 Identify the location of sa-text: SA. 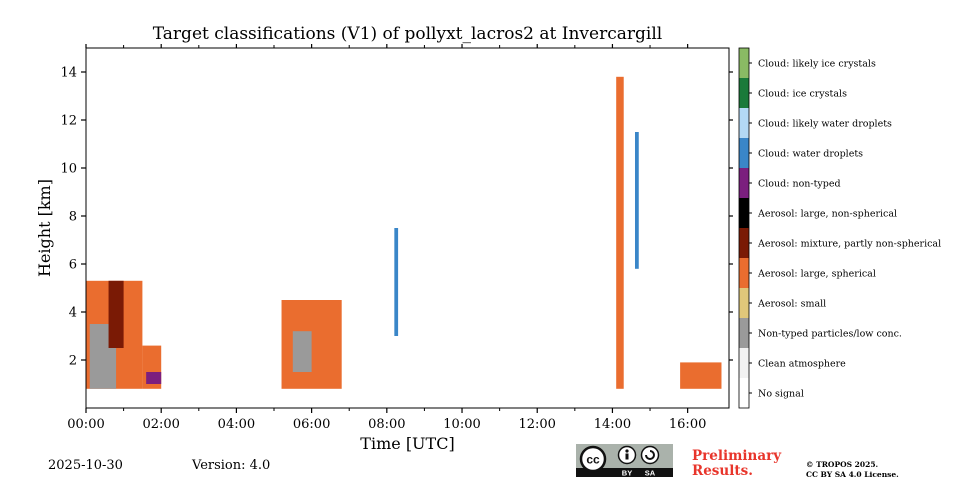
(650, 473).